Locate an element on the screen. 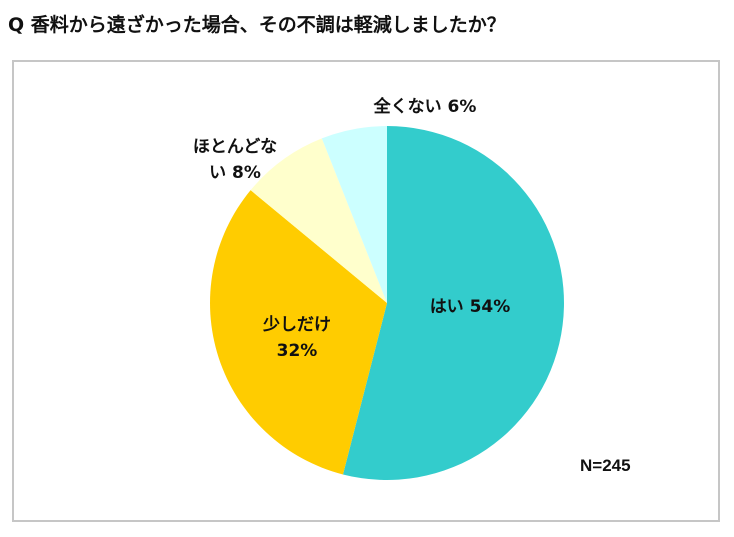 The height and width of the screenshot is (537, 734). slice-label-2: ほとんどない 8% is located at coordinates (235, 160).